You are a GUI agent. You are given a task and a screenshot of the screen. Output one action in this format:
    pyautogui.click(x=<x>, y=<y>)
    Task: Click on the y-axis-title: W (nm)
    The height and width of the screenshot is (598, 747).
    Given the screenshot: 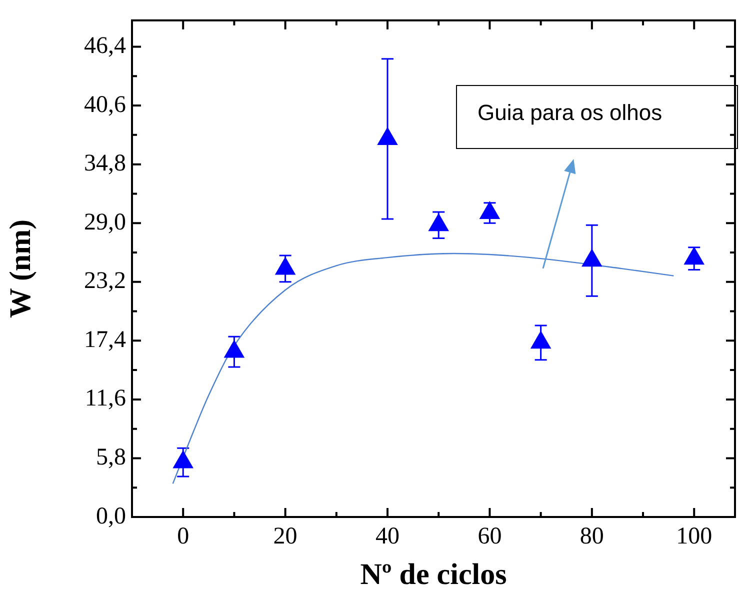 What is the action you would take?
    pyautogui.click(x=20, y=268)
    